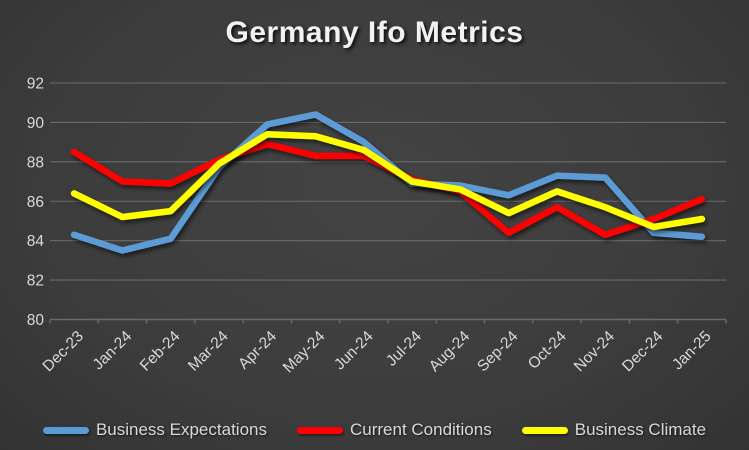 Image resolution: width=749 pixels, height=450 pixels. Describe the element at coordinates (404, 349) in the screenshot. I see `x-axis-label: Jul-24` at that location.